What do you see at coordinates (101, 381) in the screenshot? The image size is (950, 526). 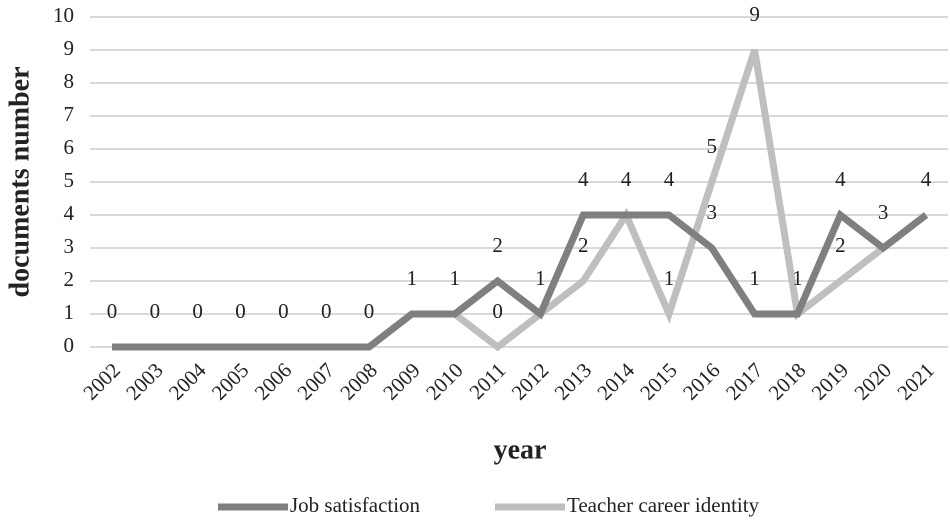 I see `x-tick-label: 2002` at bounding box center [101, 381].